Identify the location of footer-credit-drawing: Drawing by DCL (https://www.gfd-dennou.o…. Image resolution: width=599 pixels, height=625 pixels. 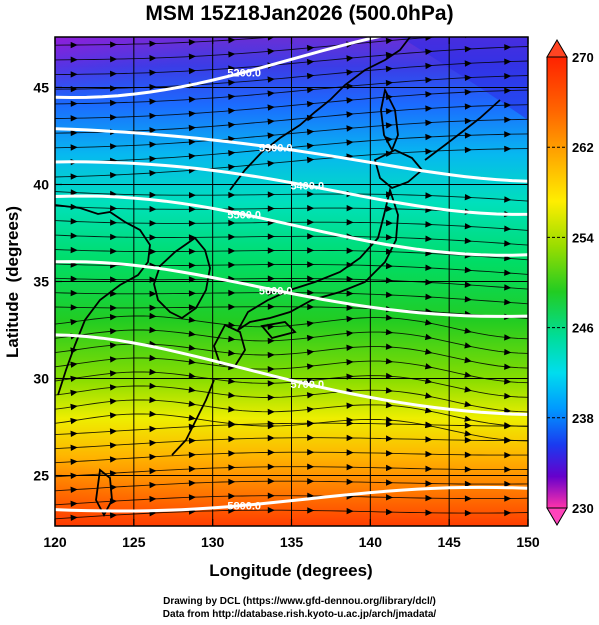
(299, 601).